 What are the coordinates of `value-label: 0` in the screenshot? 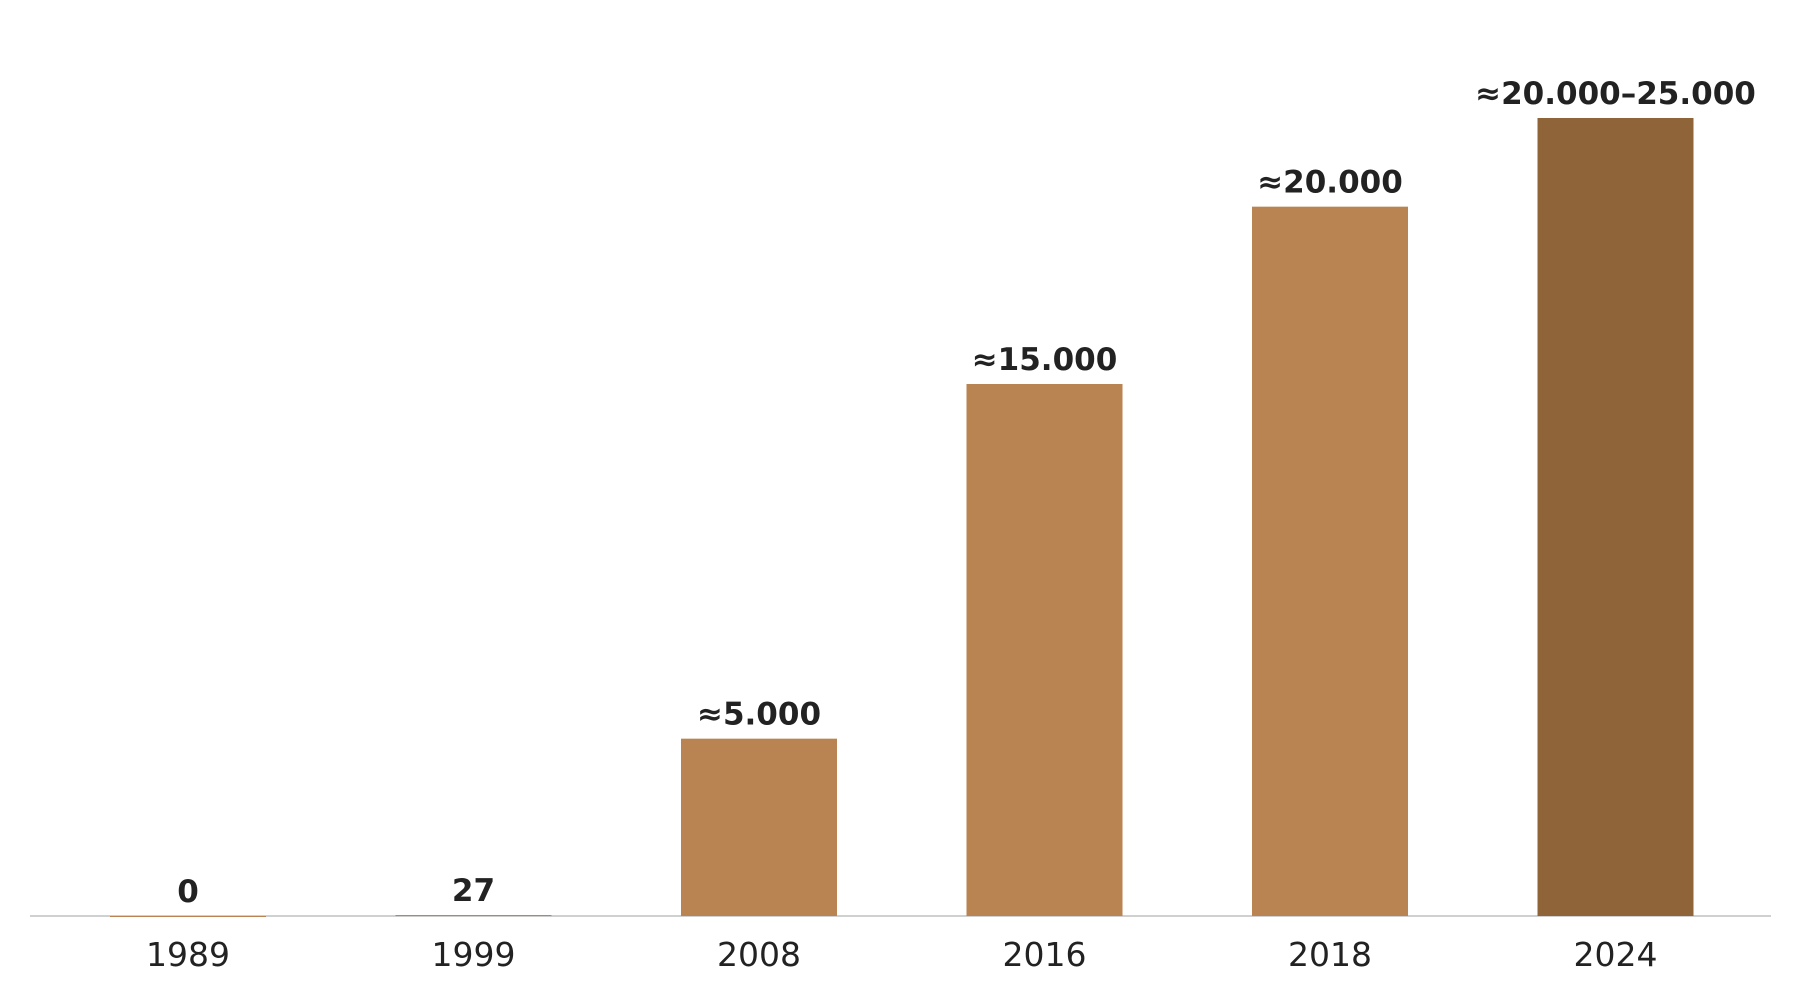 It's located at (188, 892).